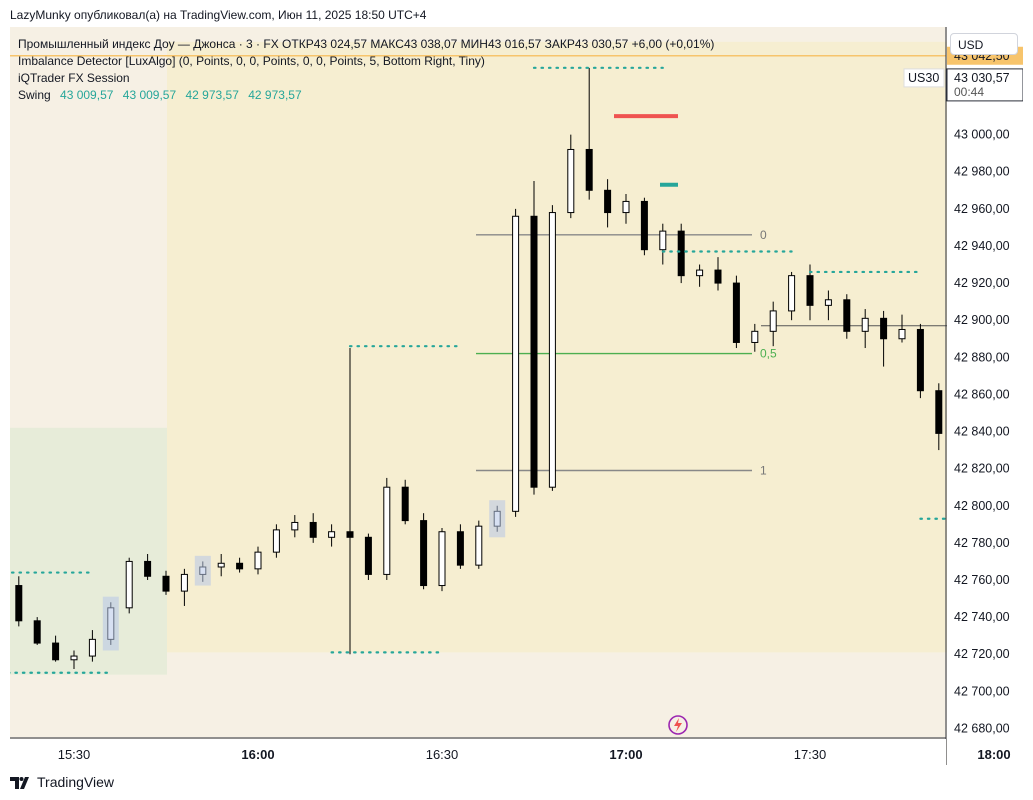 This screenshot has width=1033, height=800. What do you see at coordinates (982, 357) in the screenshot?
I see `price-tick-label: 42 880,00` at bounding box center [982, 357].